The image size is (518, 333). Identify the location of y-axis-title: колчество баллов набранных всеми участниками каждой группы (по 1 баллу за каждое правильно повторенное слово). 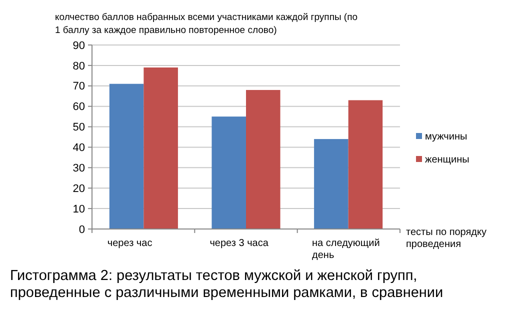
(206, 24).